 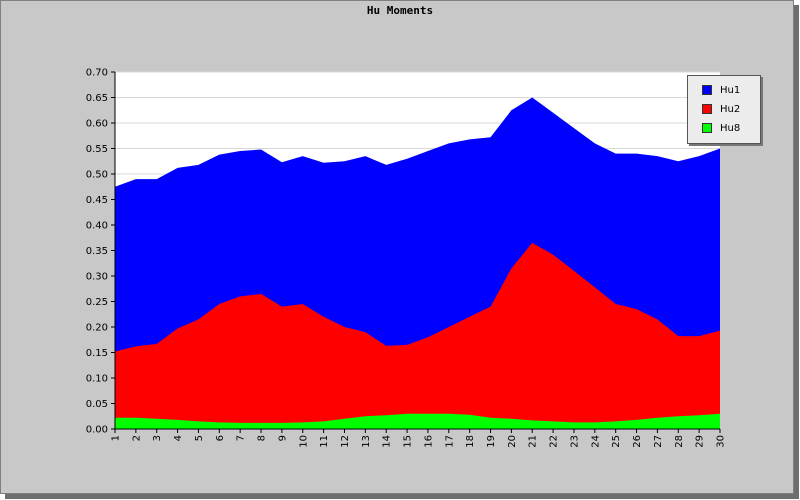 What do you see at coordinates (366, 441) in the screenshot?
I see `x-tick-label: 13` at bounding box center [366, 441].